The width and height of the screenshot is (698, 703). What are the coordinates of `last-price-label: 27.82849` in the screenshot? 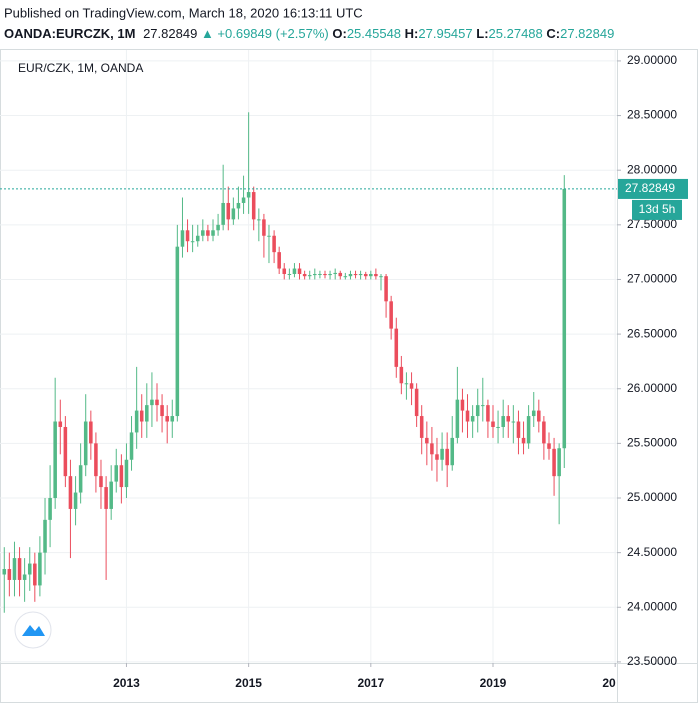 It's located at (650, 188).